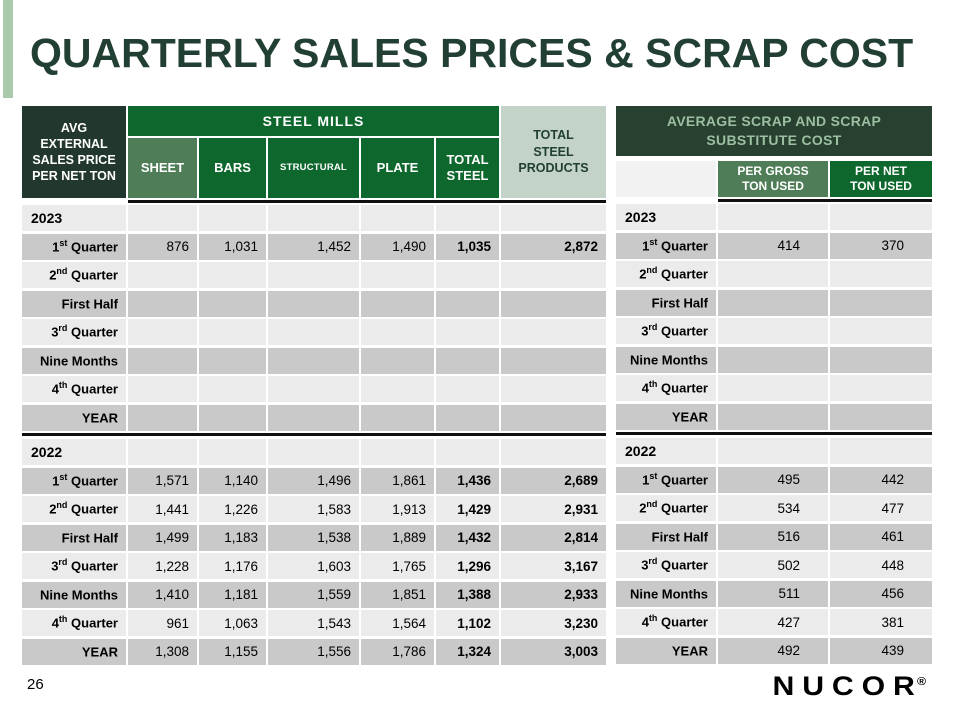 Image resolution: width=960 pixels, height=720 pixels. Describe the element at coordinates (467, 480) in the screenshot. I see `data-cell: 1,436` at that location.